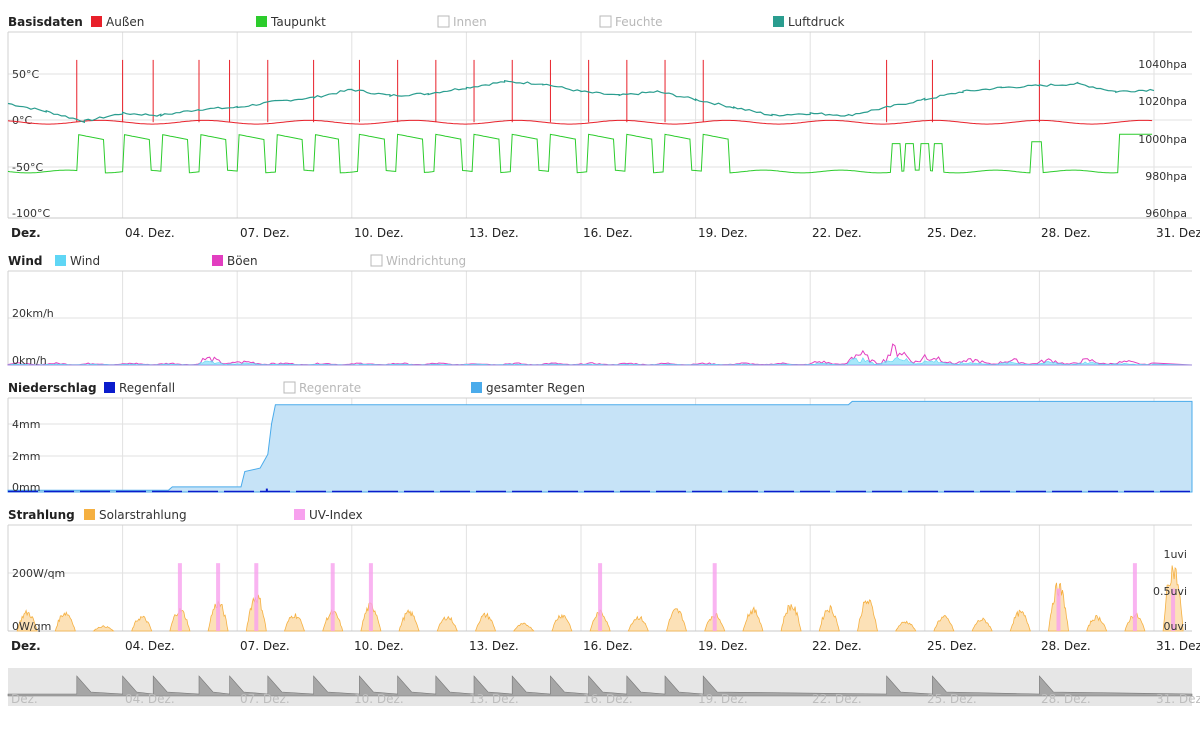 The height and width of the screenshot is (750, 1200). Describe the element at coordinates (143, 515) in the screenshot. I see `legend-solar: Solarstrahlung` at that location.